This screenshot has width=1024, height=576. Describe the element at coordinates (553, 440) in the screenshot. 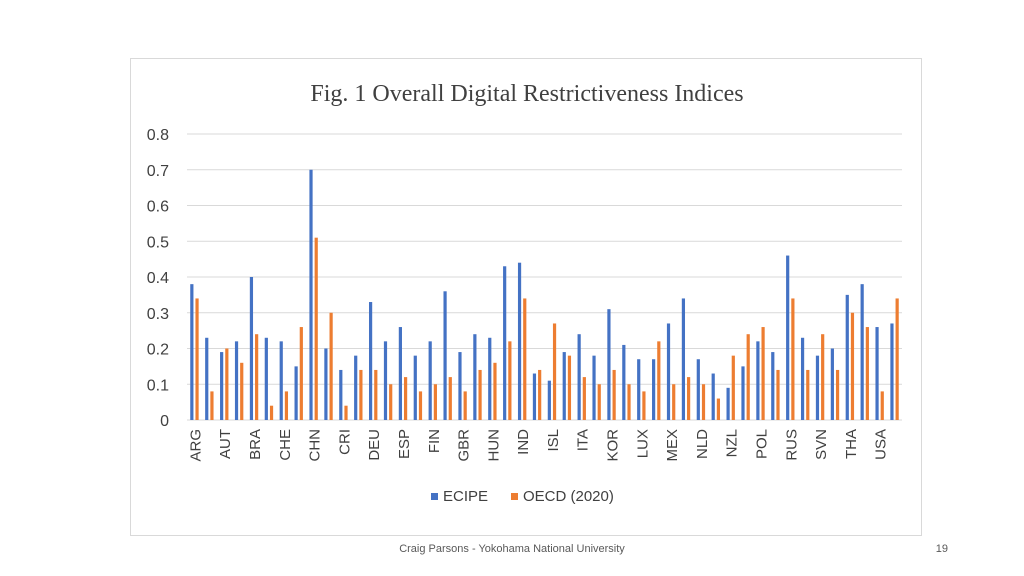

I see `x-tick-label: ISL` at that location.